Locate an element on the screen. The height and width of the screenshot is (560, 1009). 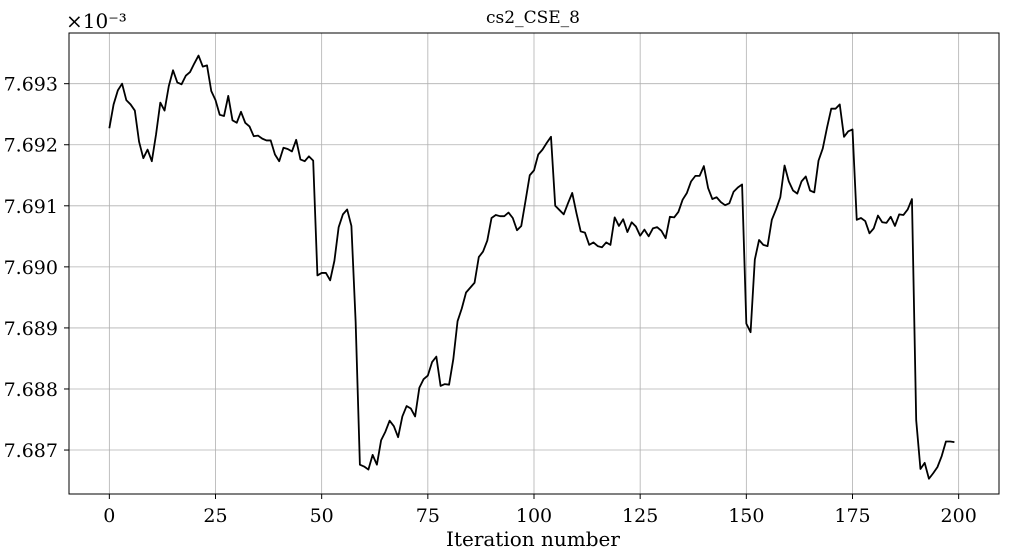
x-tick-label: 150 is located at coordinates (746, 516).